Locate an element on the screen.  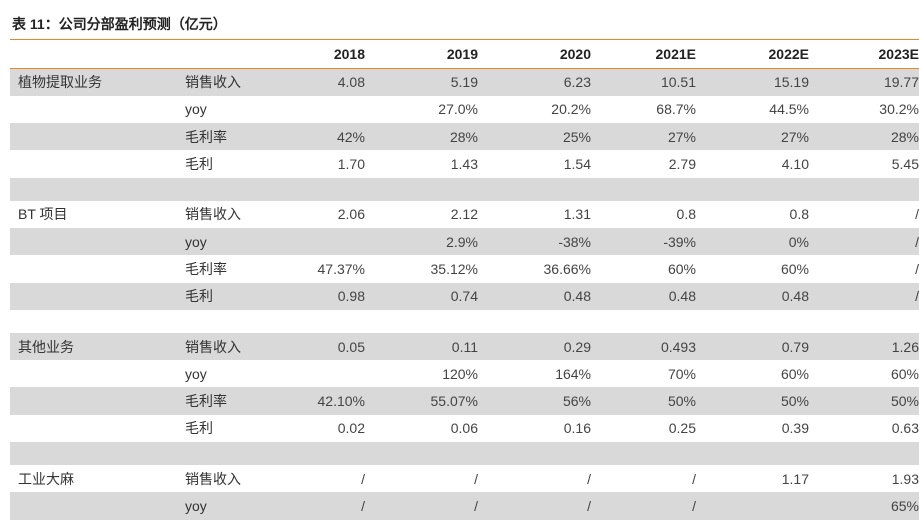
table-row: 工业大麻 销售收入 / / / / 1.17 1.93 is located at coordinates (464, 478).